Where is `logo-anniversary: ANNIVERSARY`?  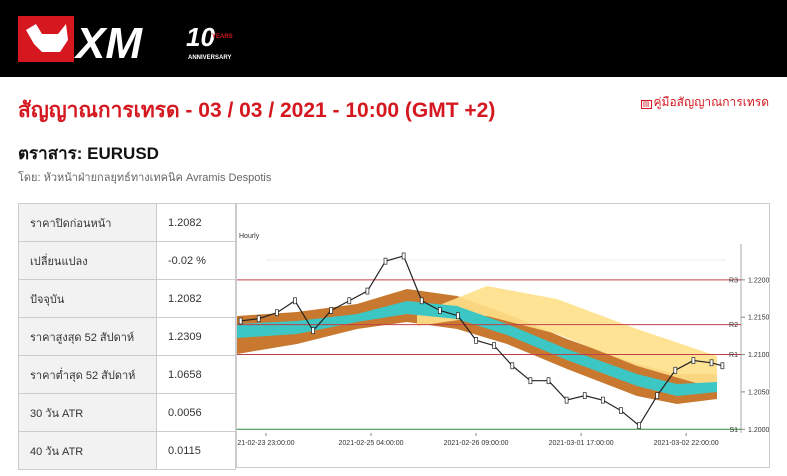 logo-anniversary: ANNIVERSARY is located at coordinates (209, 58).